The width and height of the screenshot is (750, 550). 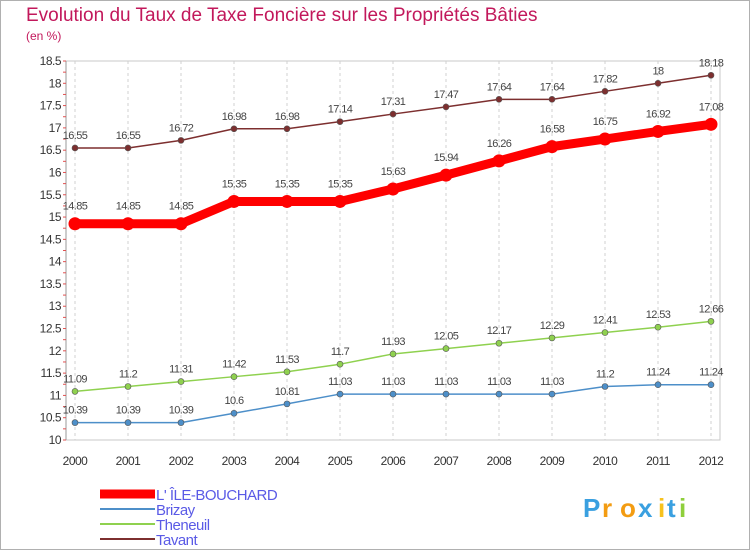 What do you see at coordinates (288, 461) in the screenshot?
I see `x-tick-label: 2004` at bounding box center [288, 461].